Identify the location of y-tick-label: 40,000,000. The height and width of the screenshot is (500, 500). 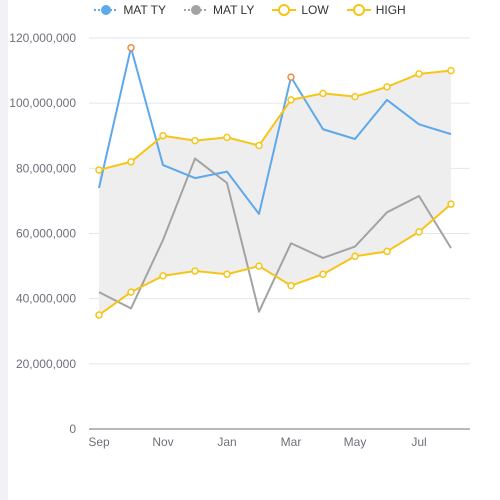
(46, 299).